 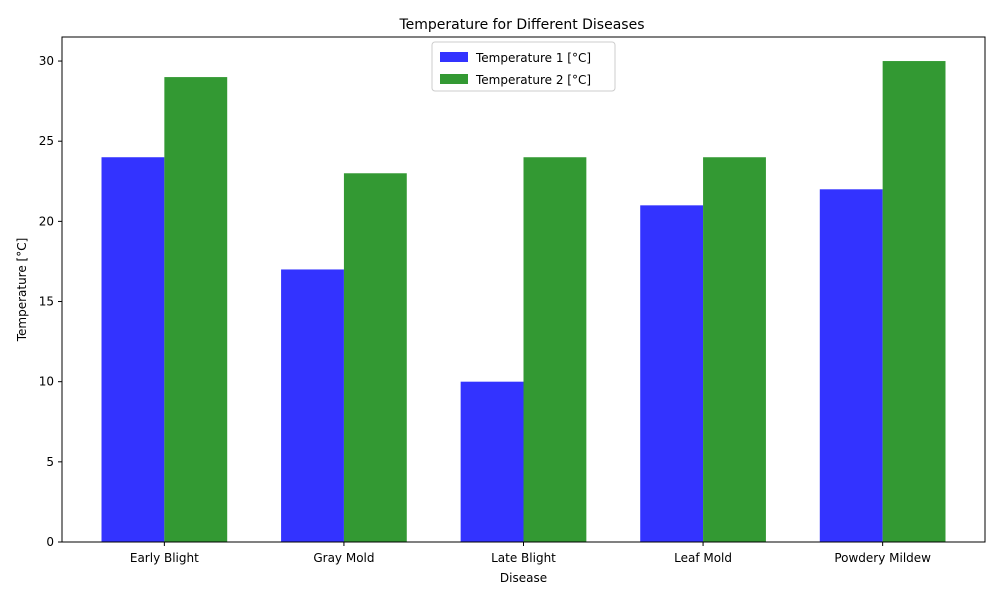 What do you see at coordinates (492, 461) in the screenshot?
I see `bar-series-1-late-blight` at bounding box center [492, 461].